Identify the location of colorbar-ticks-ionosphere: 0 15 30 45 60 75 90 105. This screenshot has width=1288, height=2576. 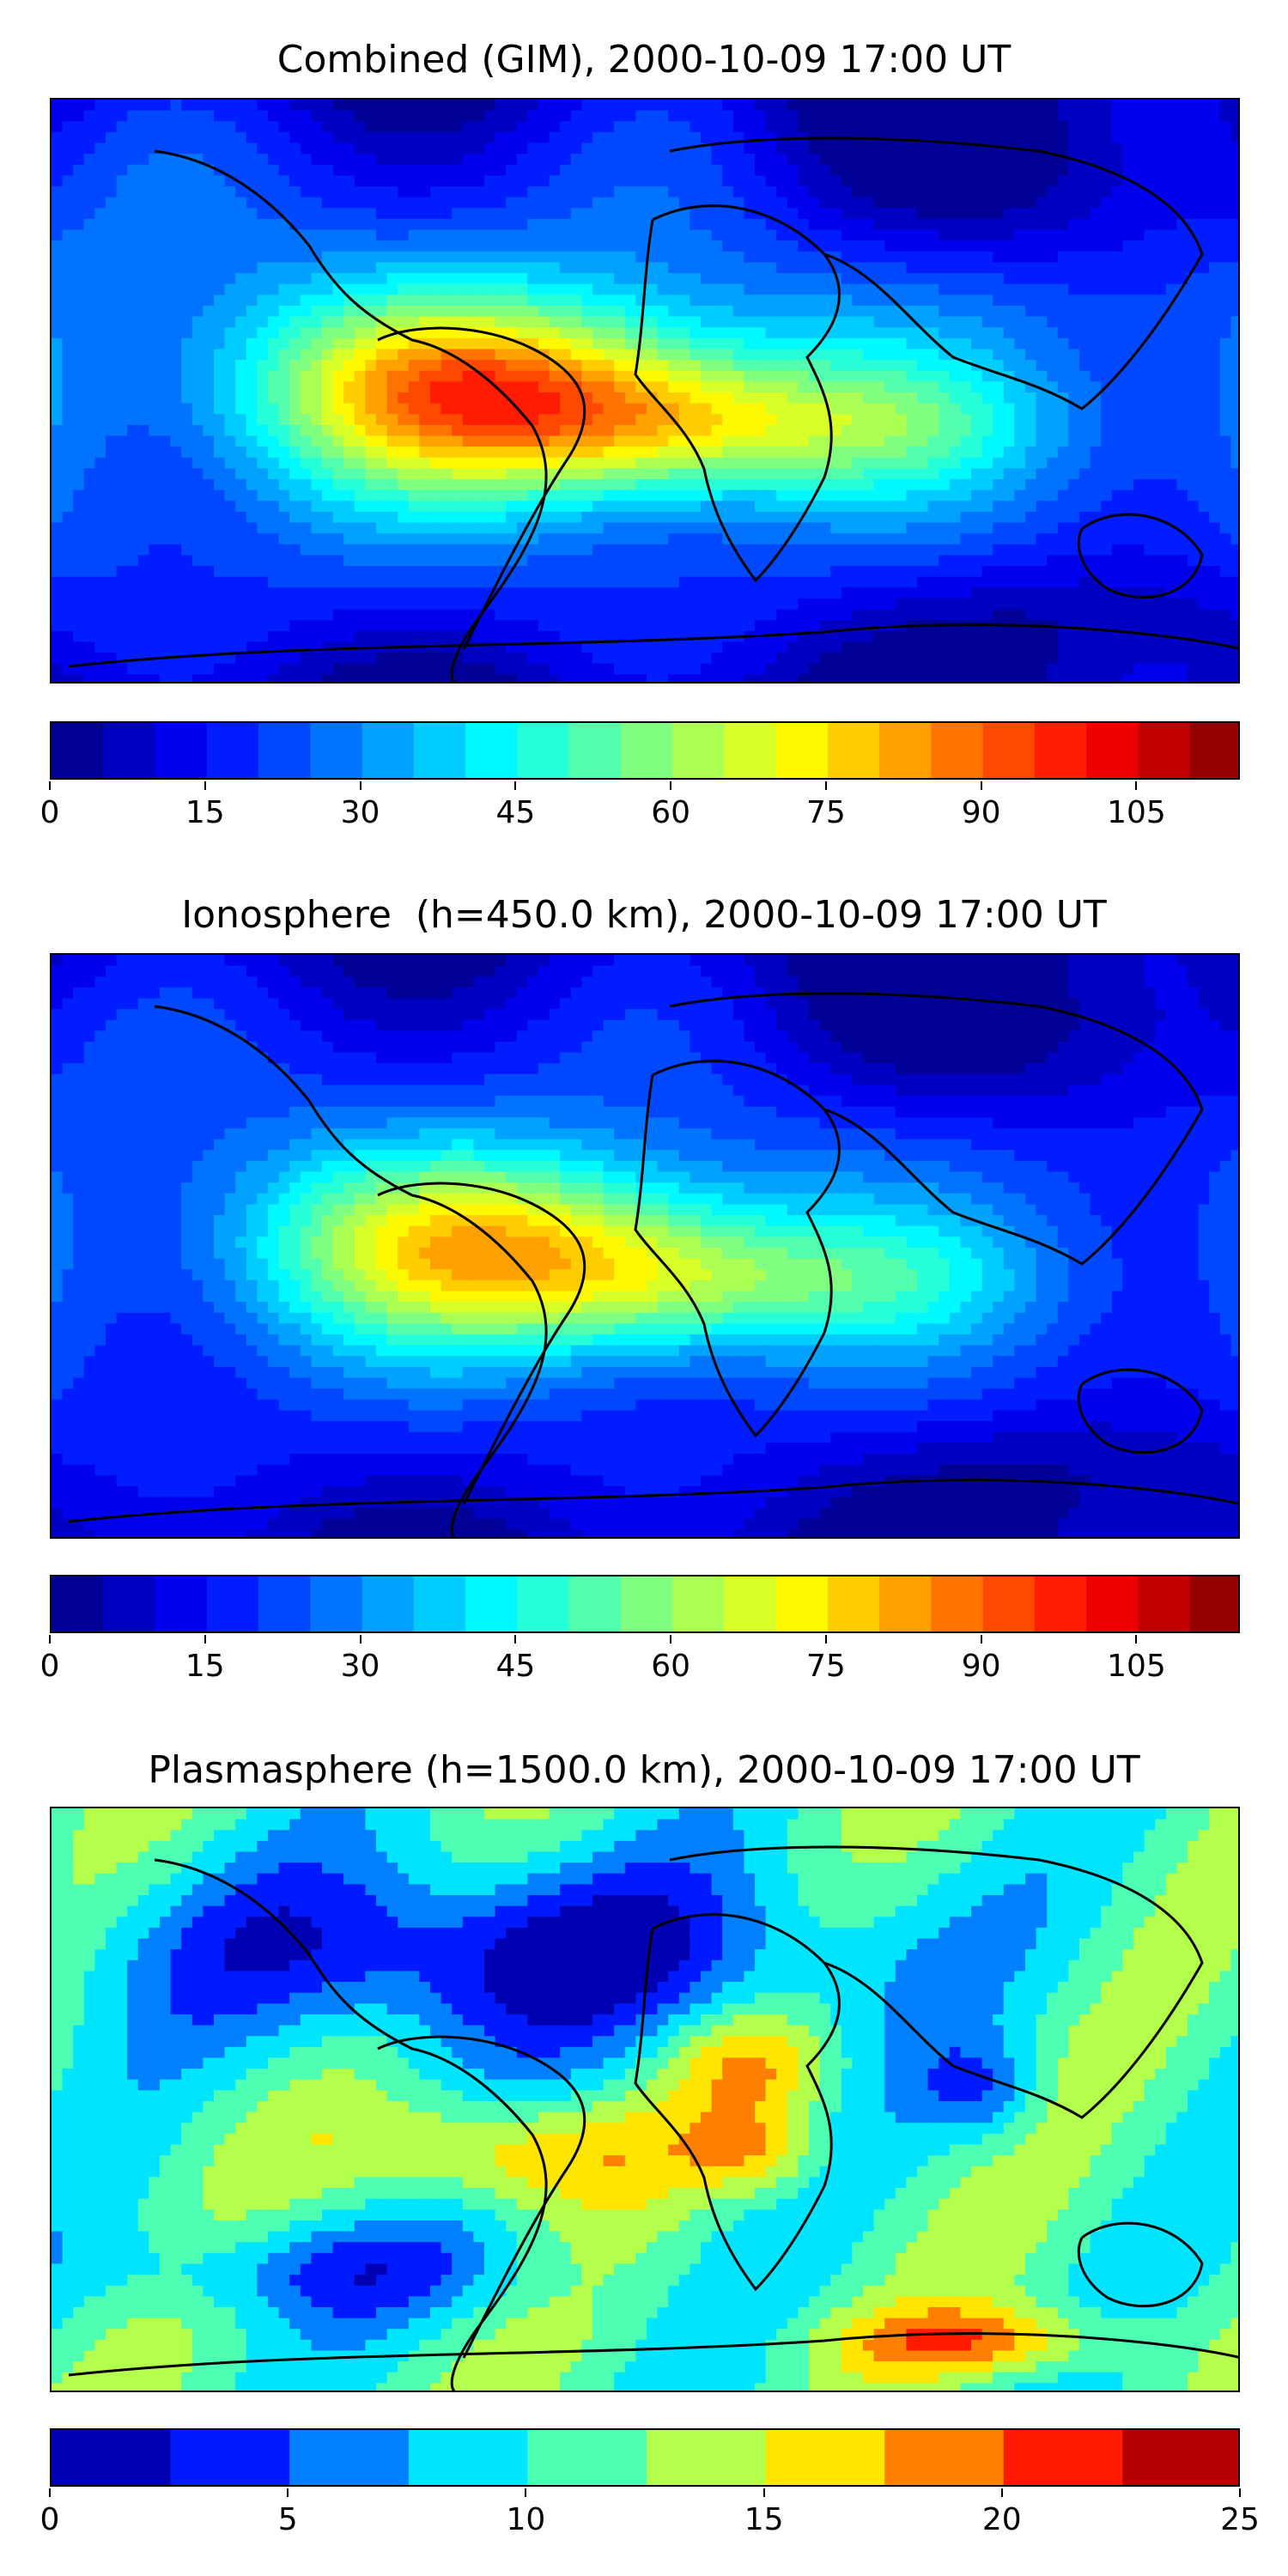
(640, 1665).